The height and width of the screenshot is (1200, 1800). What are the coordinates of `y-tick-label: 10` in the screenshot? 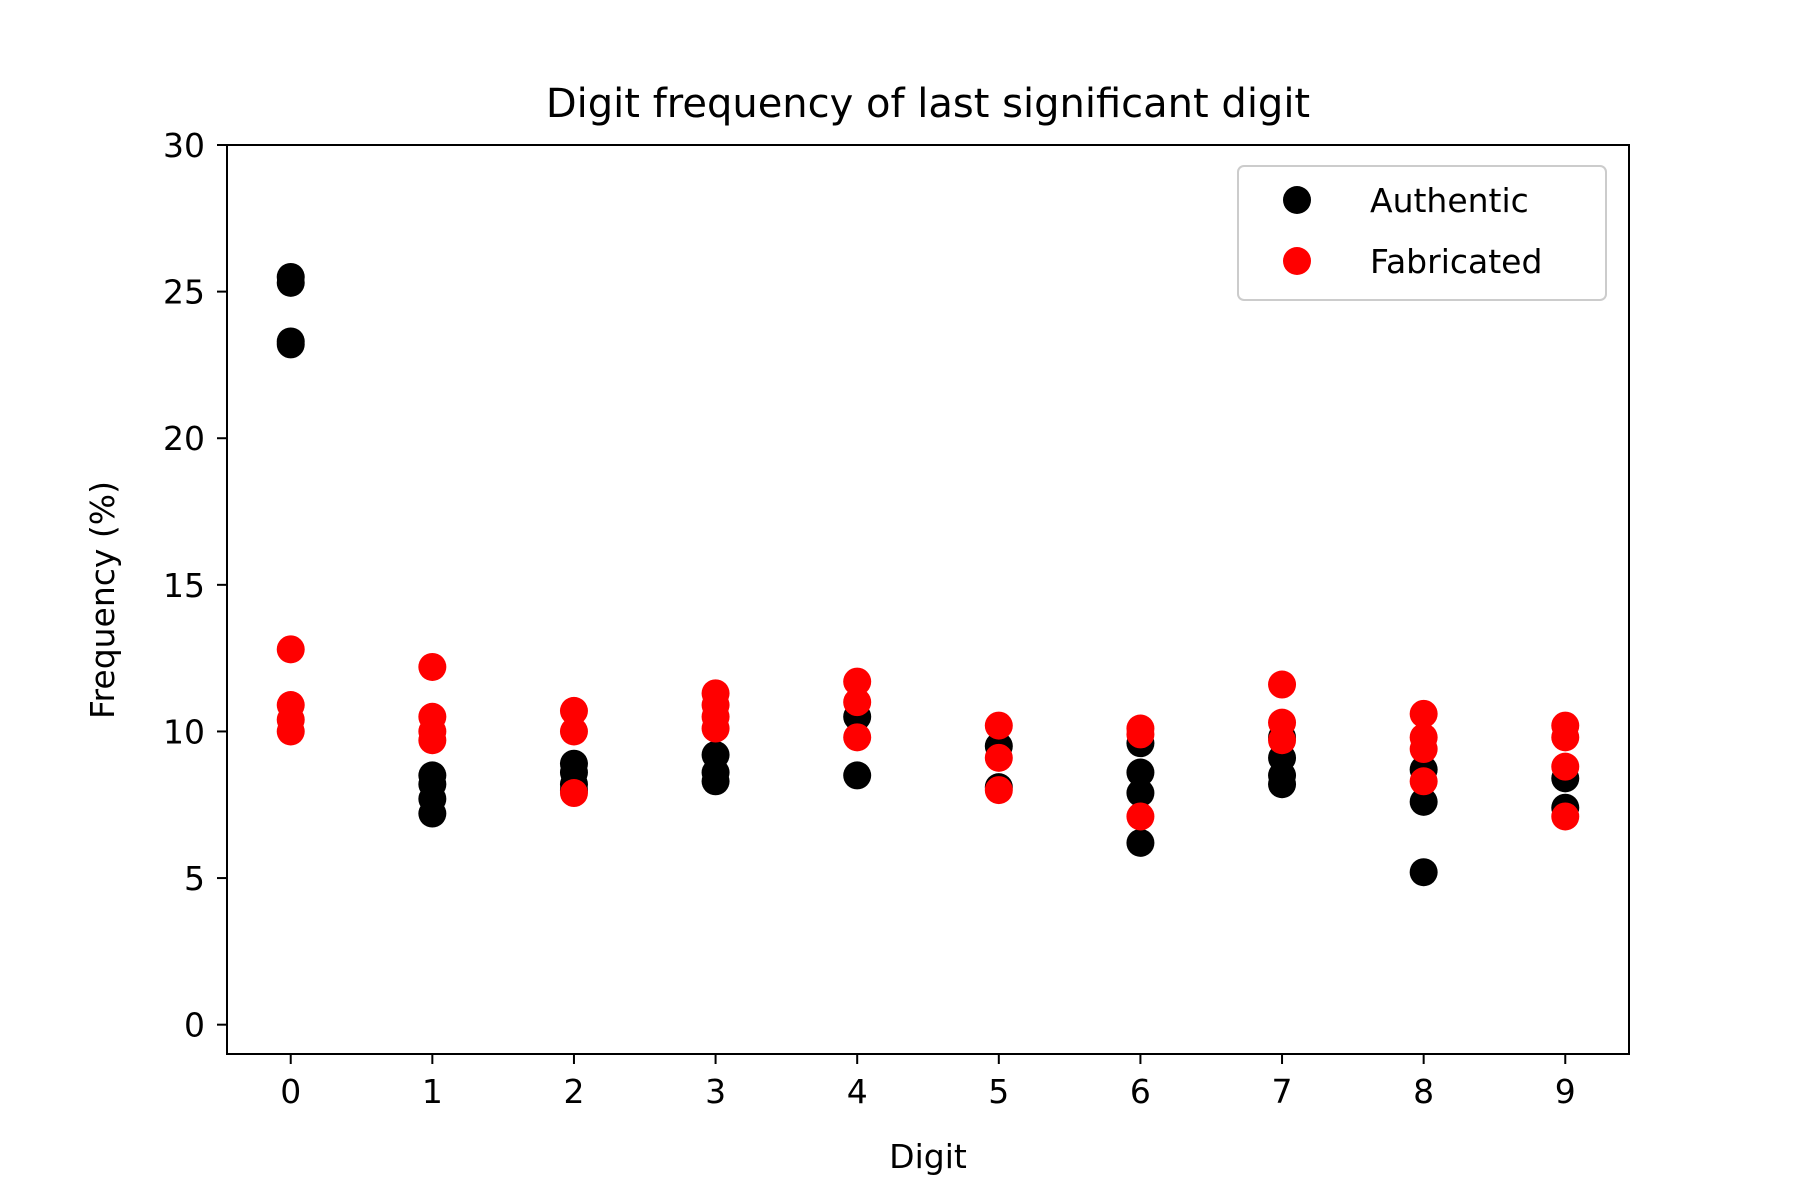 It's located at (184, 731).